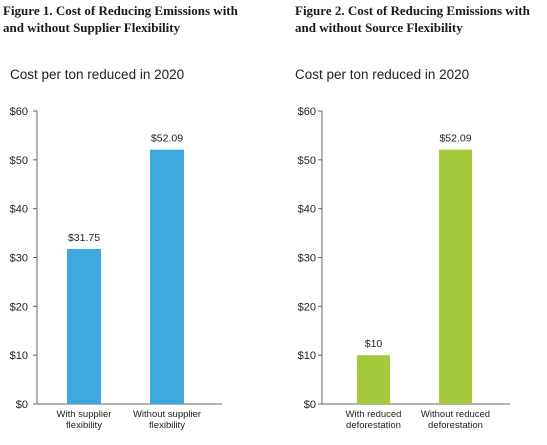 This screenshot has width=547, height=445. Describe the element at coordinates (374, 414) in the screenshot. I see `category-label-line: With reduced` at that location.